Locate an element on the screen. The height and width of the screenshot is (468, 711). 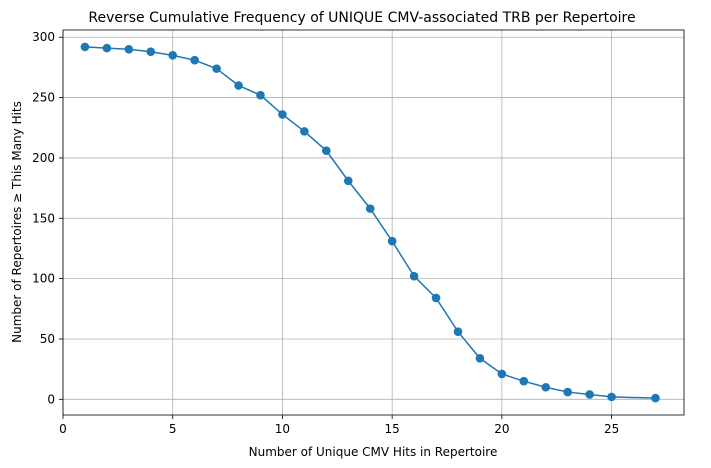
y-tick-label: 50 is located at coordinates (47, 339).